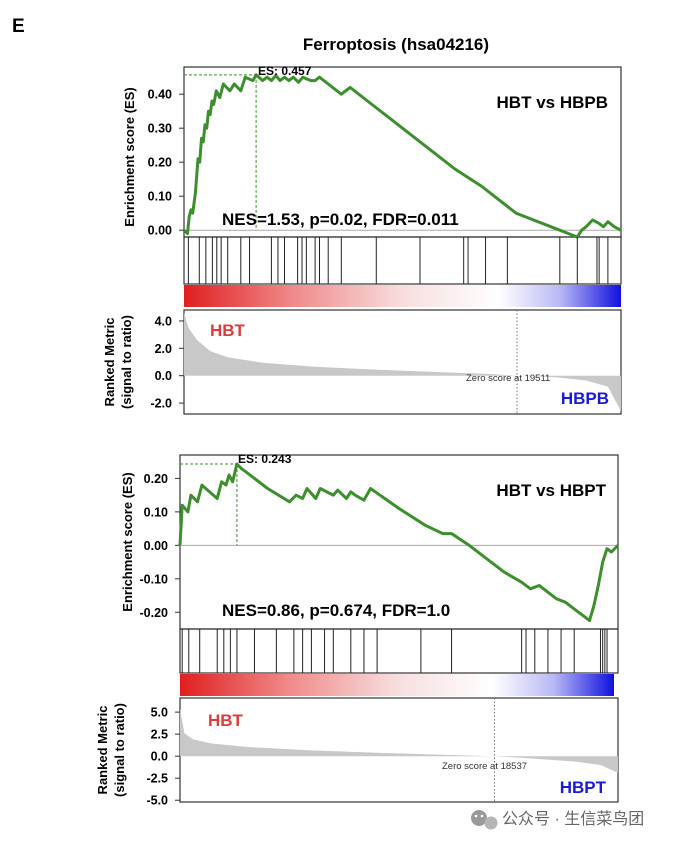  I want to click on negative-group-label: HBPT, so click(583, 787).